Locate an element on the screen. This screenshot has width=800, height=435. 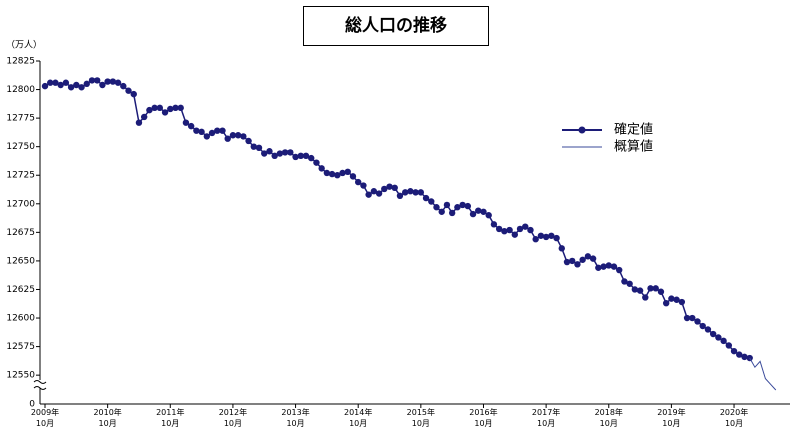
x-tick-label: 2009年 10月 is located at coordinates (45, 418).